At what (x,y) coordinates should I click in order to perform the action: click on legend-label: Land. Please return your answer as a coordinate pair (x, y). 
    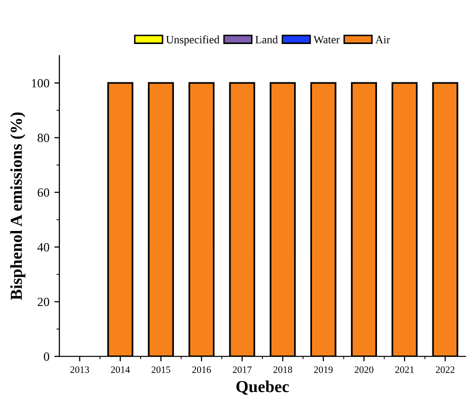
    Looking at the image, I should click on (266, 40).